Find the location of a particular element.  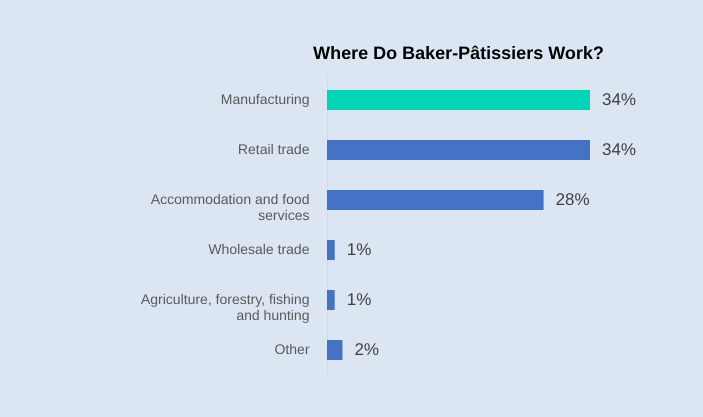

chart-title: Where Do Baker-Pâtissiers Work? is located at coordinates (458, 53).